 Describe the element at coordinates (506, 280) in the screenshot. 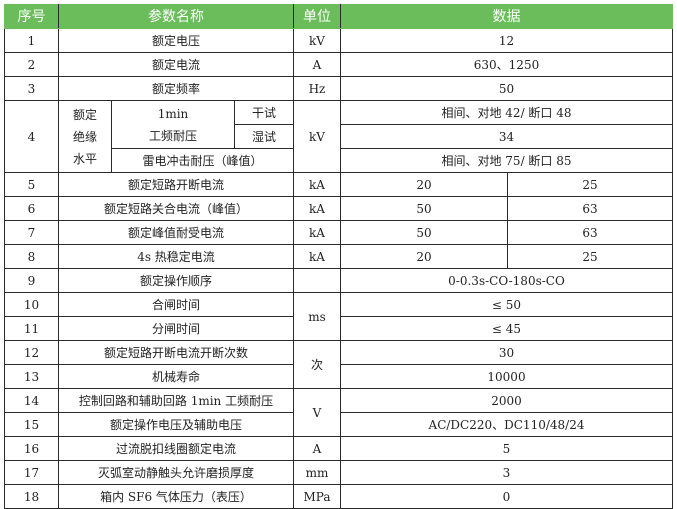

I see `row-value: 0-0.3s-CO-180s-CO` at that location.